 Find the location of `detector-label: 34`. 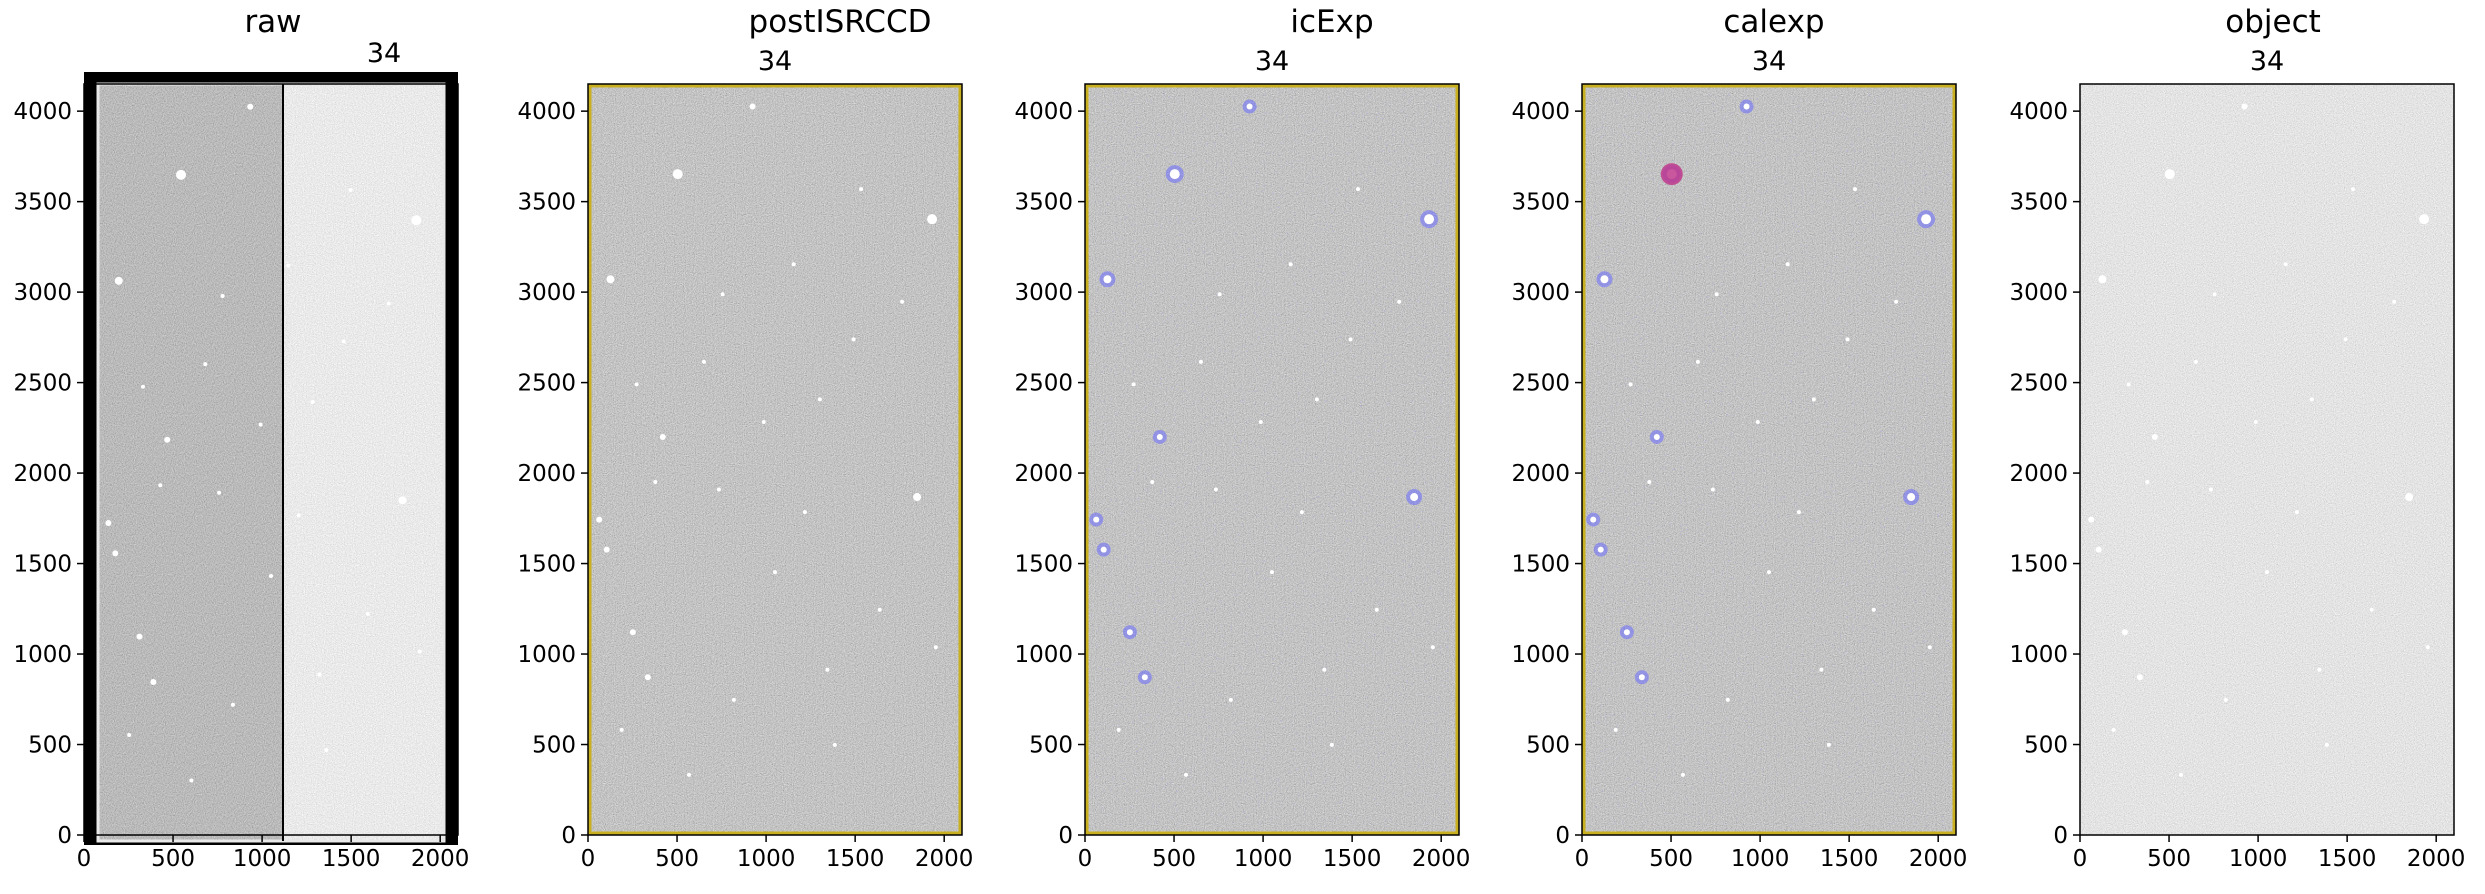

detector-label: 34 is located at coordinates (1769, 61).